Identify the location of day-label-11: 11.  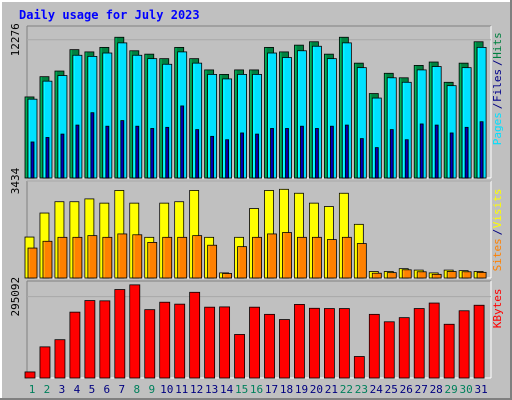
(181, 389).